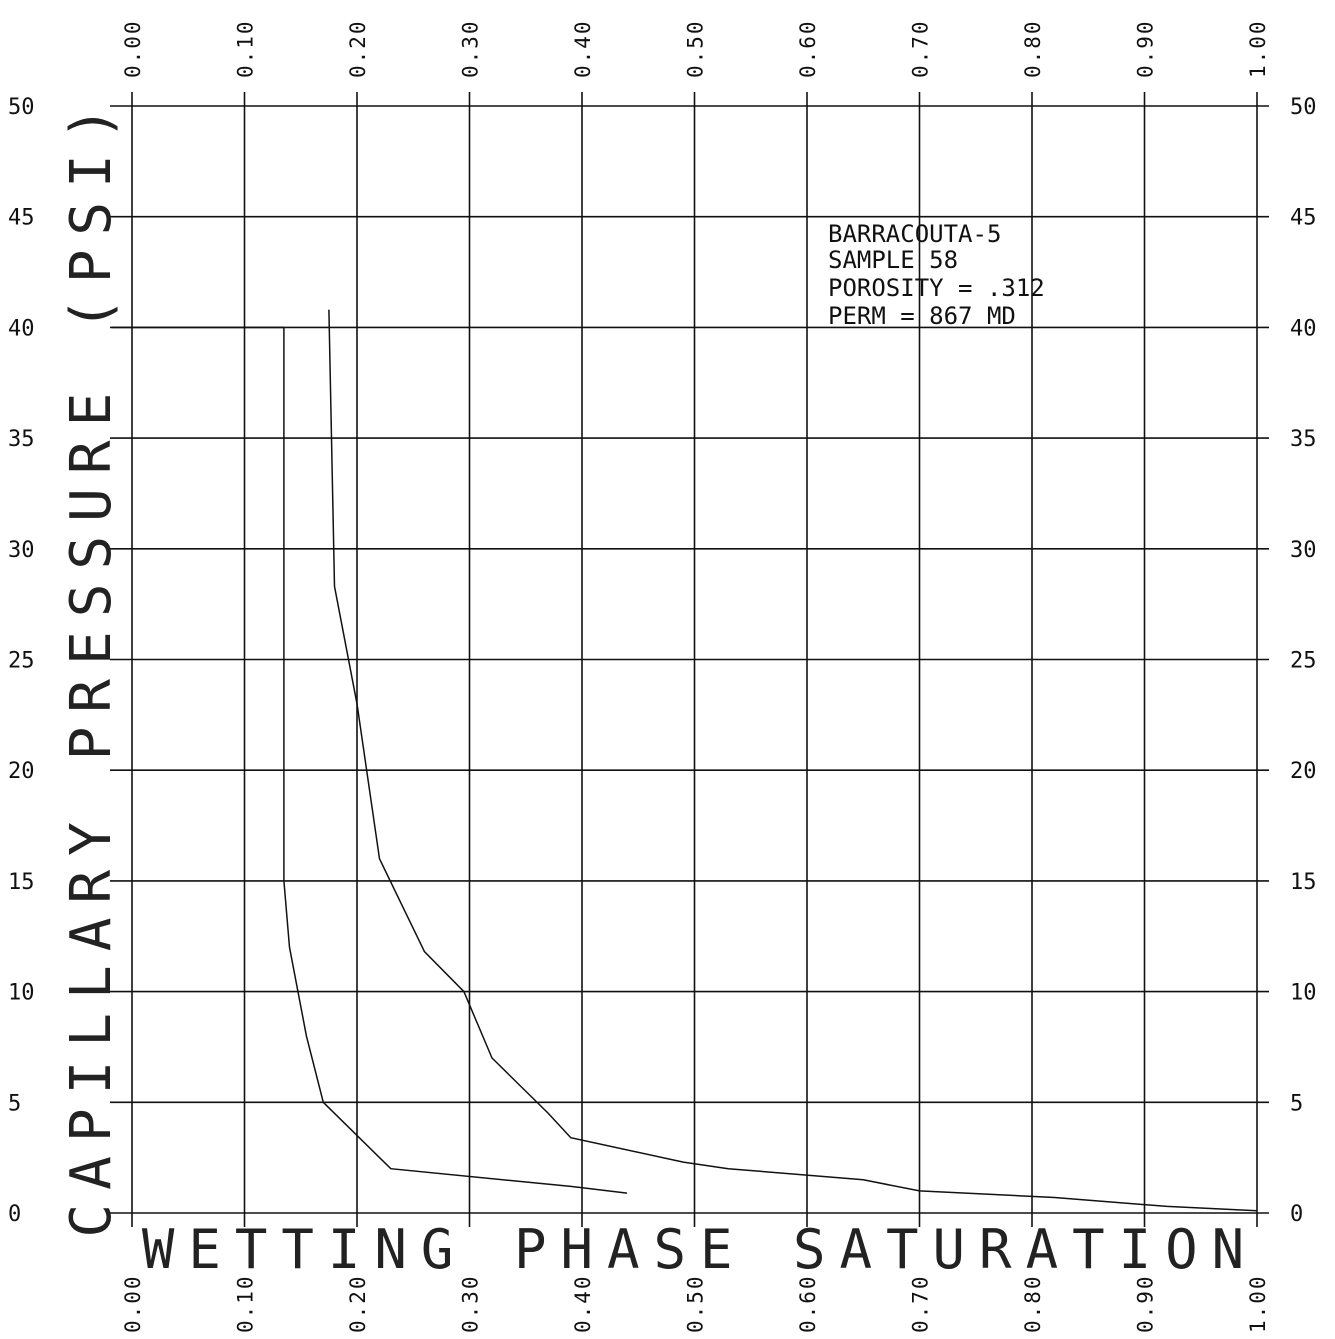 The image size is (1335, 1339). What do you see at coordinates (21, 107) in the screenshot?
I see `y-tick-label-left: 50` at bounding box center [21, 107].